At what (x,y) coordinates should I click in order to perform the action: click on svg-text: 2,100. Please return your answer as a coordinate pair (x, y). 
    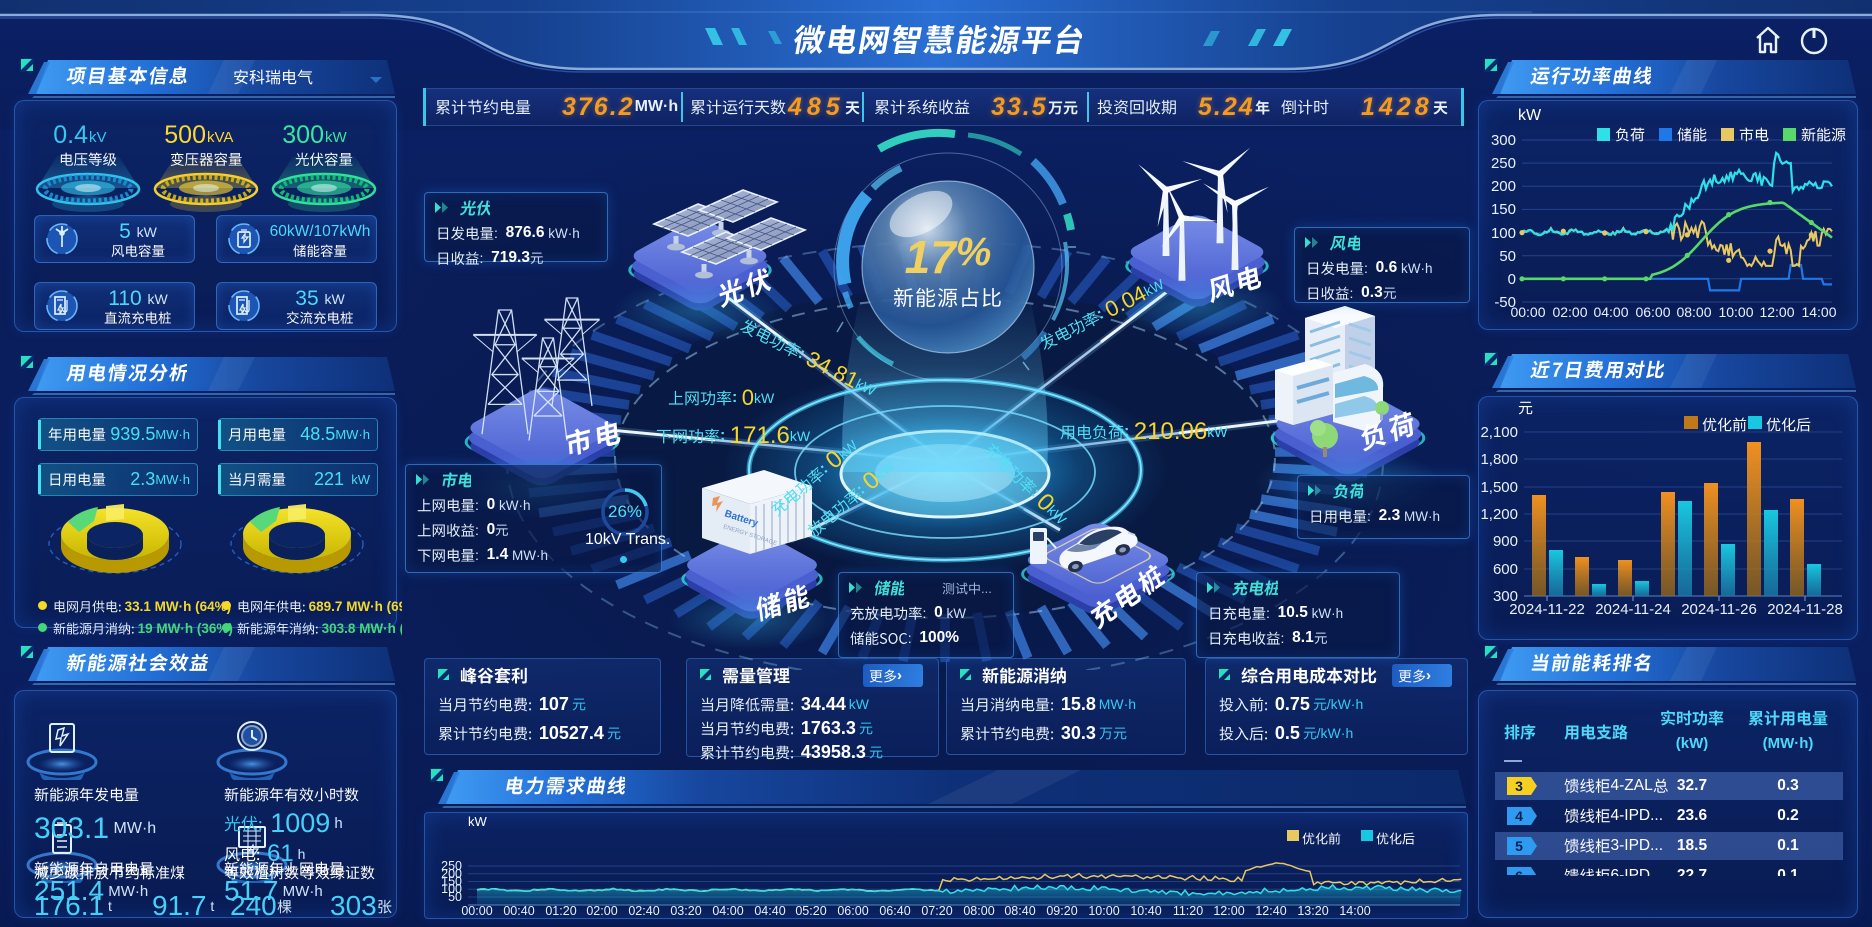
    Looking at the image, I should click on (1499, 432).